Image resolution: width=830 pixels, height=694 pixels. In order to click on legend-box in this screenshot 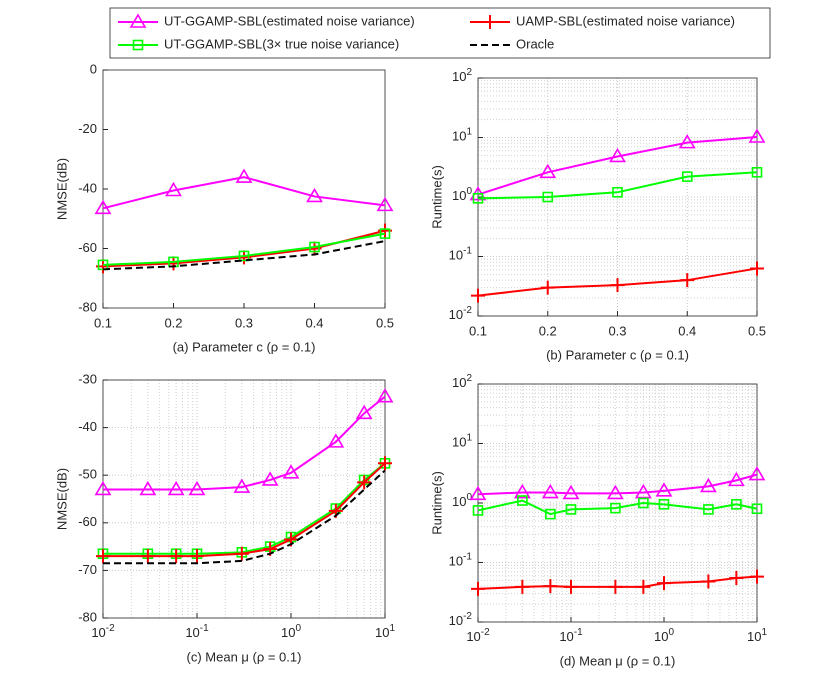, I will do `click(440, 33)`.